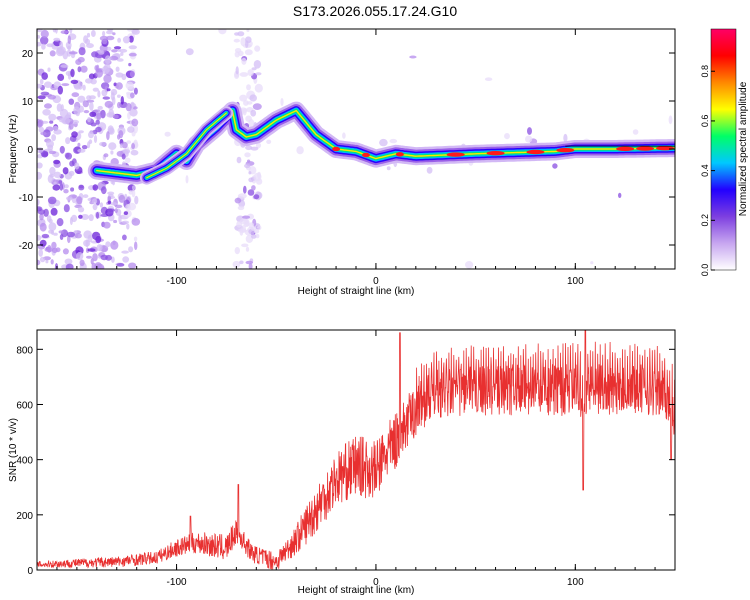 The width and height of the screenshot is (750, 600). I want to click on spectral-ridge, so click(186, 145).